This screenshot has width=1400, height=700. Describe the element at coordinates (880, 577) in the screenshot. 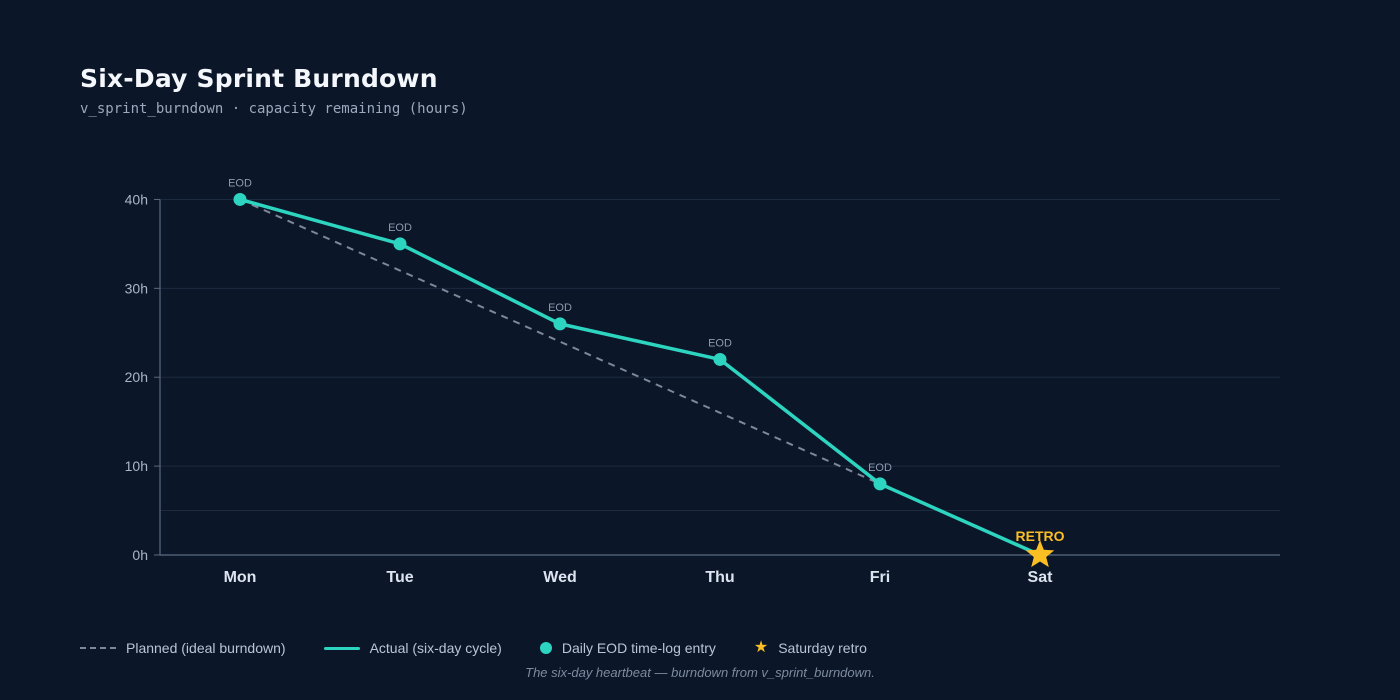

I see `x-tick-label: Fri` at that location.